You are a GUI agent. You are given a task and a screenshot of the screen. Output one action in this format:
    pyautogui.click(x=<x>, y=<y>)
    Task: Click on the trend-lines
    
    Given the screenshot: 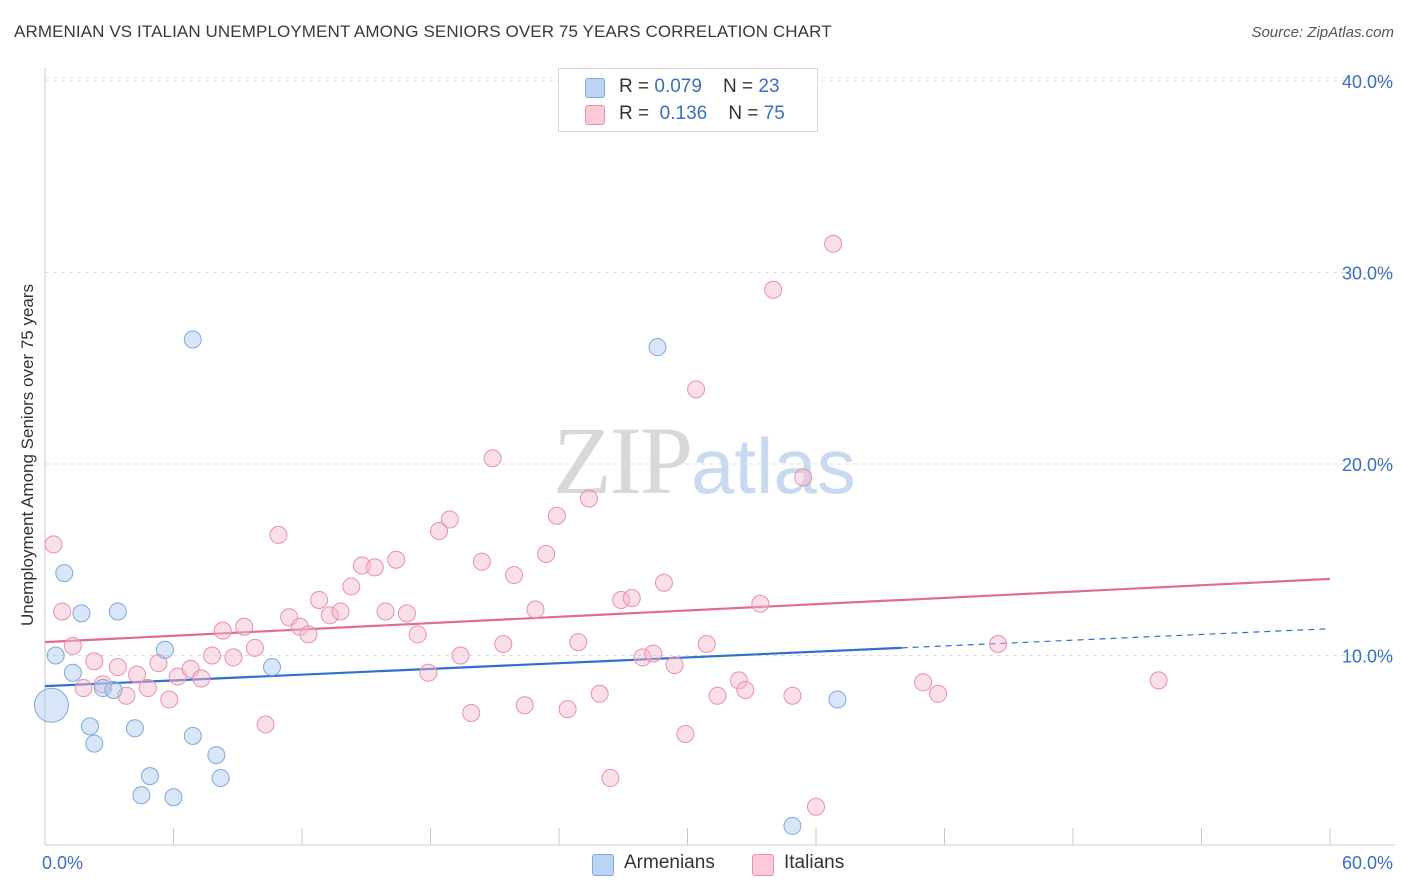 What is the action you would take?
    pyautogui.click(x=687, y=632)
    